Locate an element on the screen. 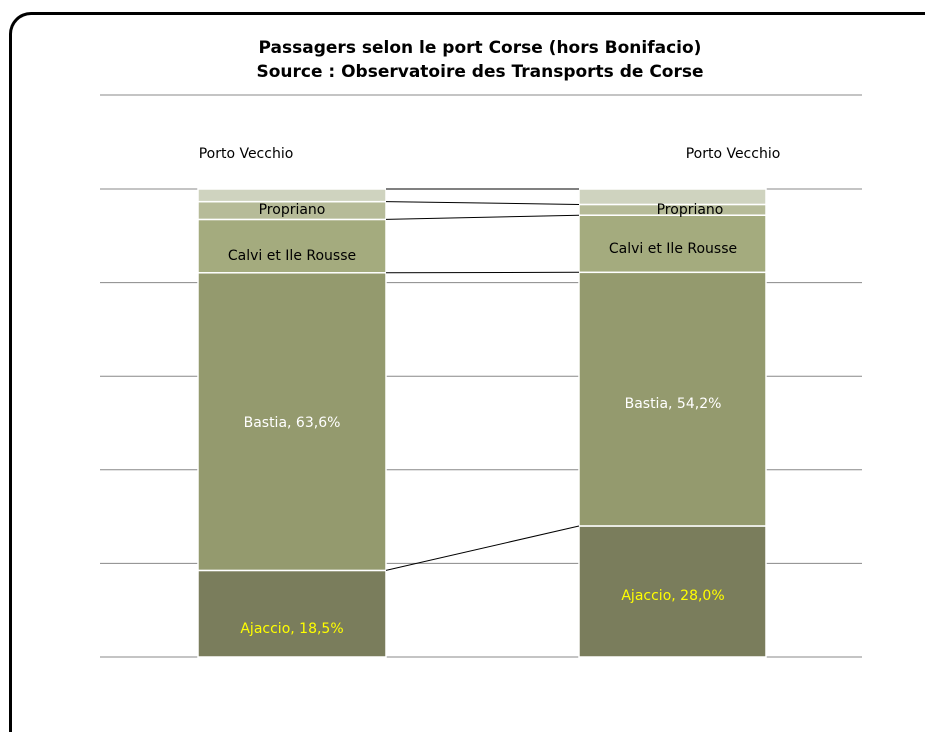 Image resolution: width=925 pixels, height=732 pixels. data-label: Ajaccio, 18,5% is located at coordinates (291, 629).